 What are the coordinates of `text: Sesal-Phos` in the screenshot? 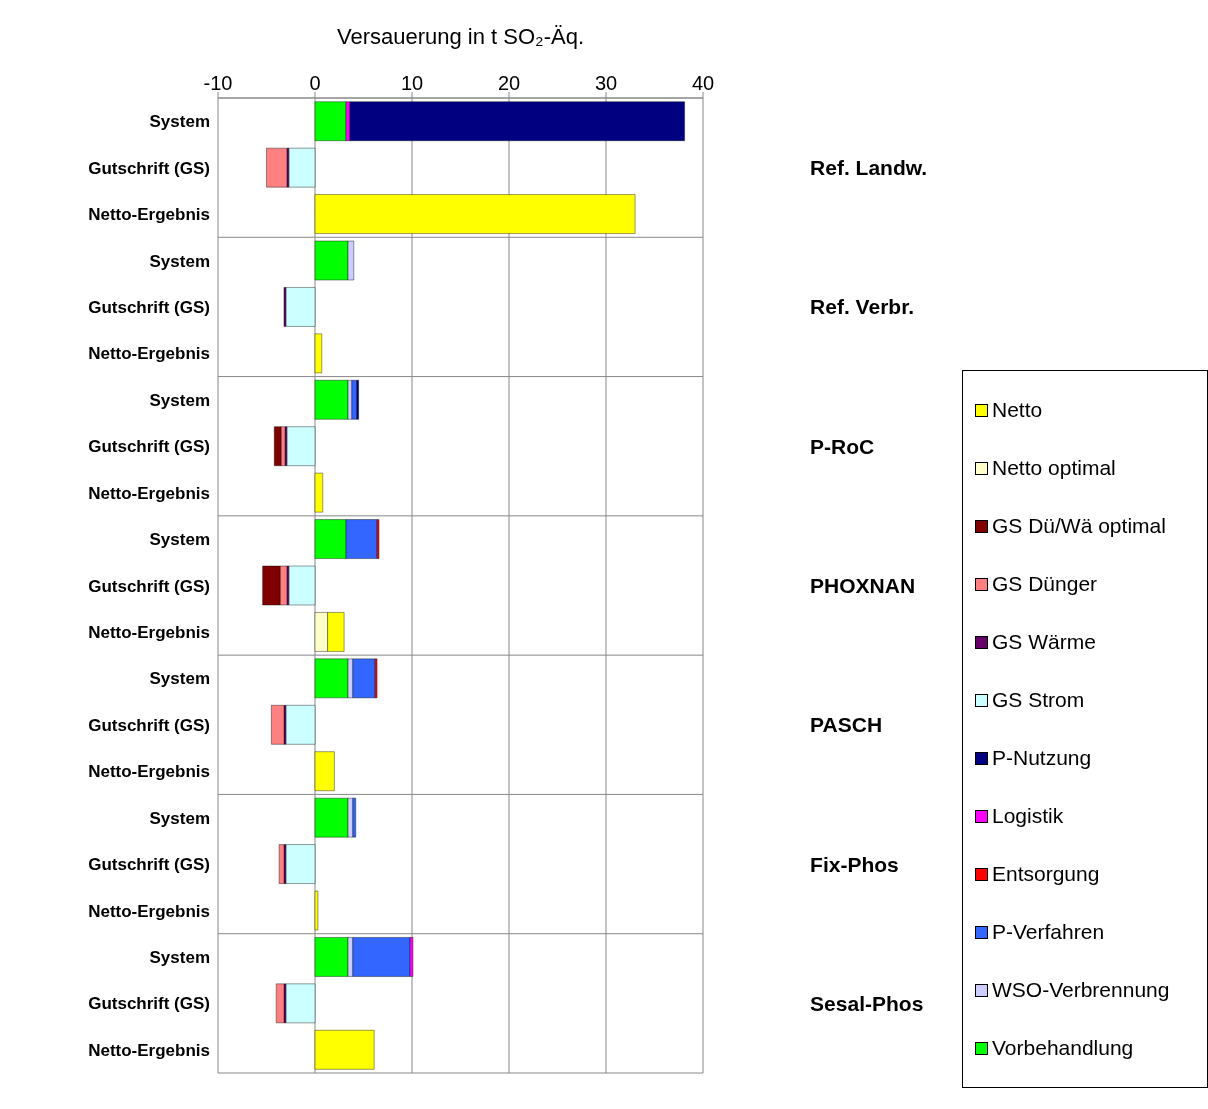 It's located at (867, 1003).